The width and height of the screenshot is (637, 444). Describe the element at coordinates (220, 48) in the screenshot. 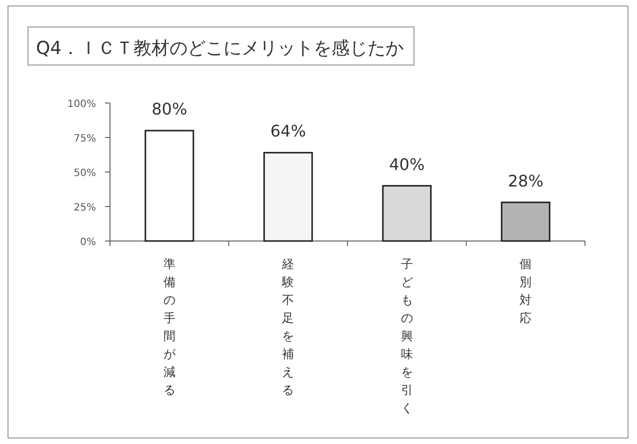

I see `chart-title: Q4．ＩＣＴ教材のどこにメリットを感じたか` at that location.